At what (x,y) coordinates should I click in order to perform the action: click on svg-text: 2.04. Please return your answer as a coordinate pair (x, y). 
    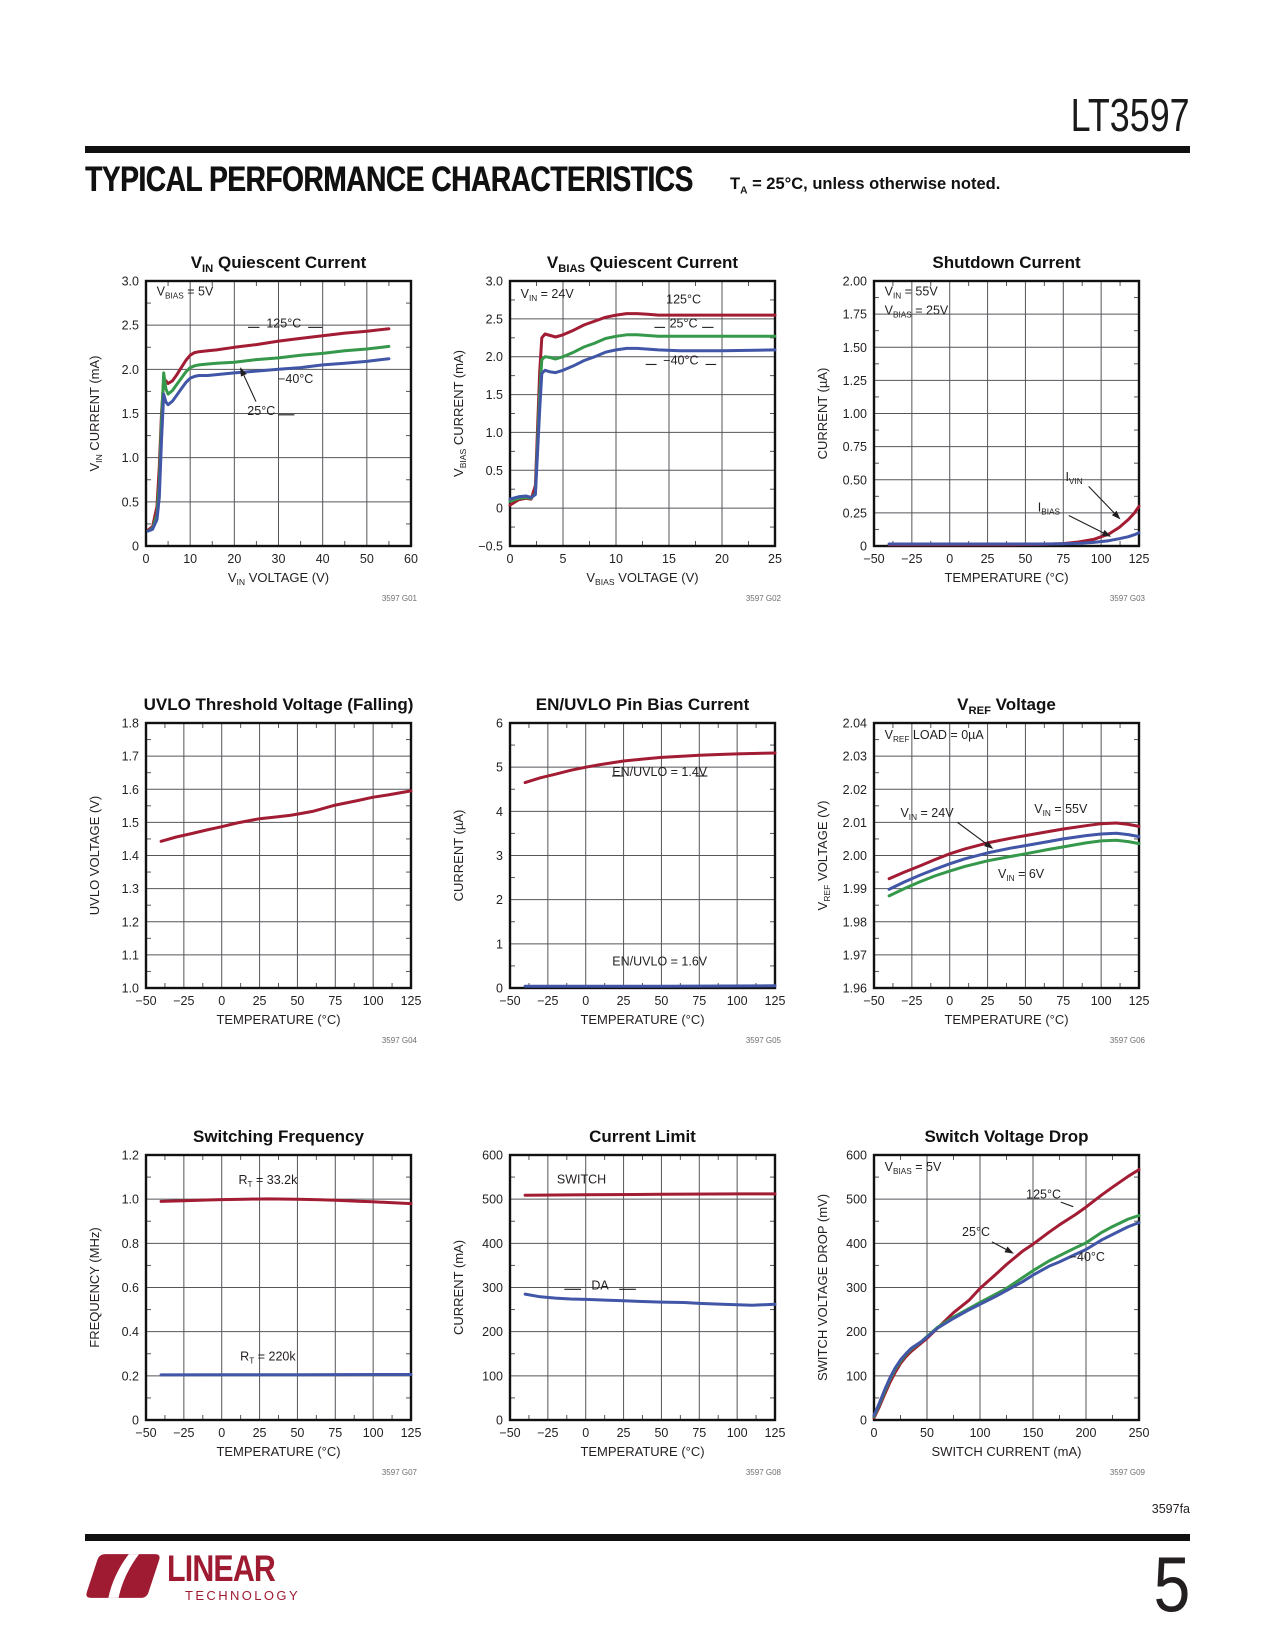
    Looking at the image, I should click on (855, 724).